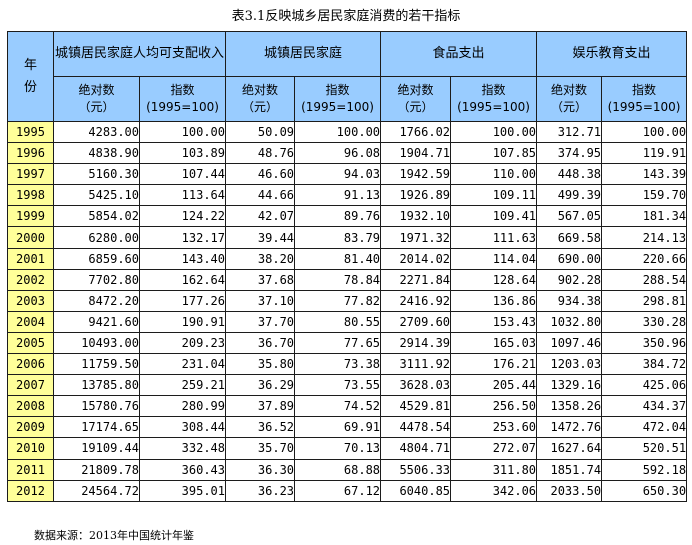 The width and height of the screenshot is (692, 545). I want to click on food-index-cell: 153.43, so click(494, 321).